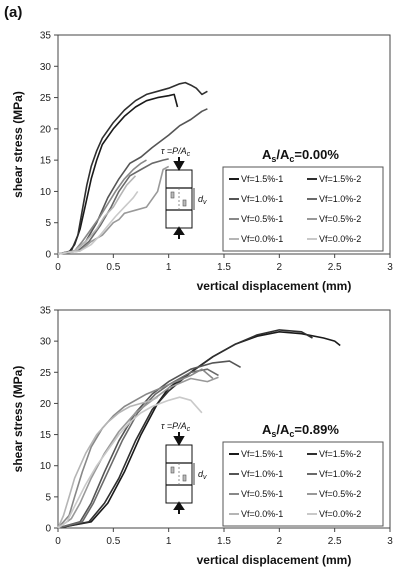 The width and height of the screenshot is (400, 571). Describe the element at coordinates (13, 12) in the screenshot. I see `panel-label: (a)` at that location.